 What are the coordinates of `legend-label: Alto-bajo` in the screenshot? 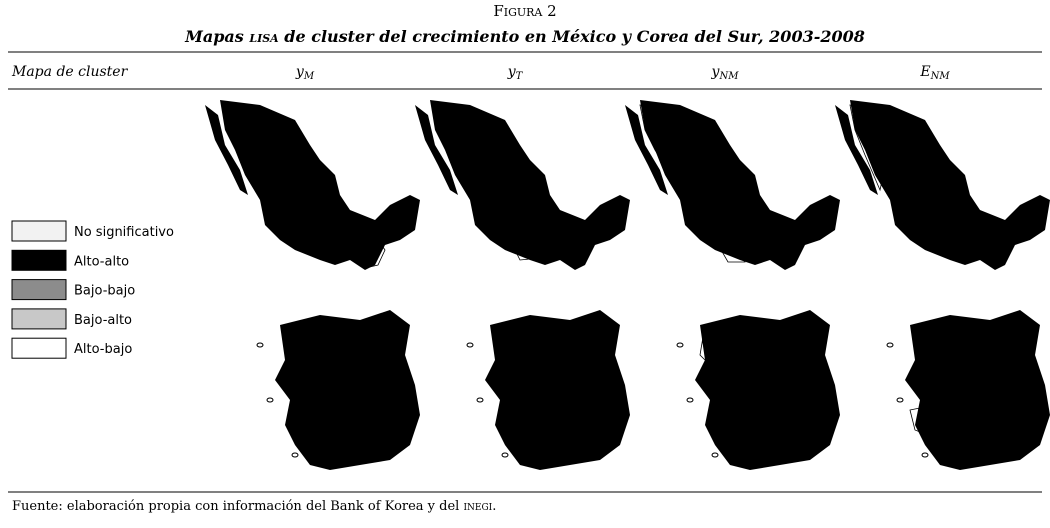 It's located at (103, 349).